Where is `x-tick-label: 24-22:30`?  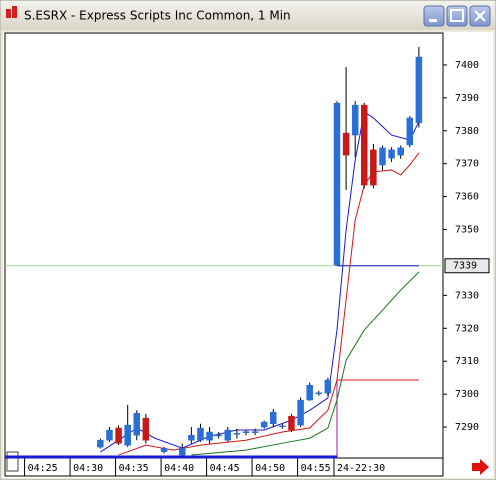
x-tick-label: 24-22:30 is located at coordinates (361, 468).